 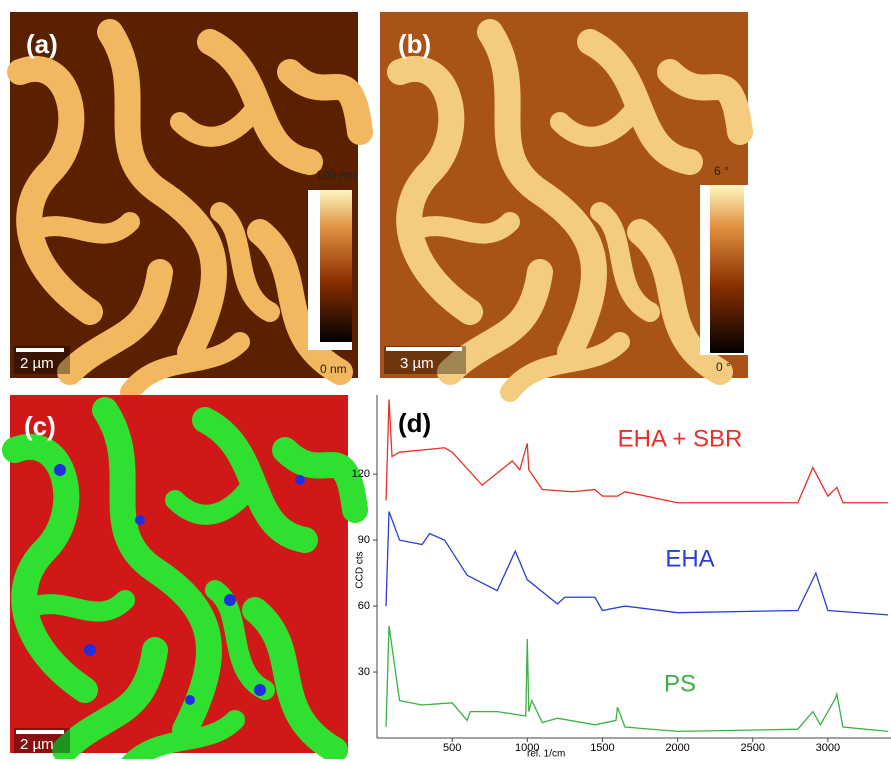 I want to click on panel-label: (d), so click(x=414, y=423).